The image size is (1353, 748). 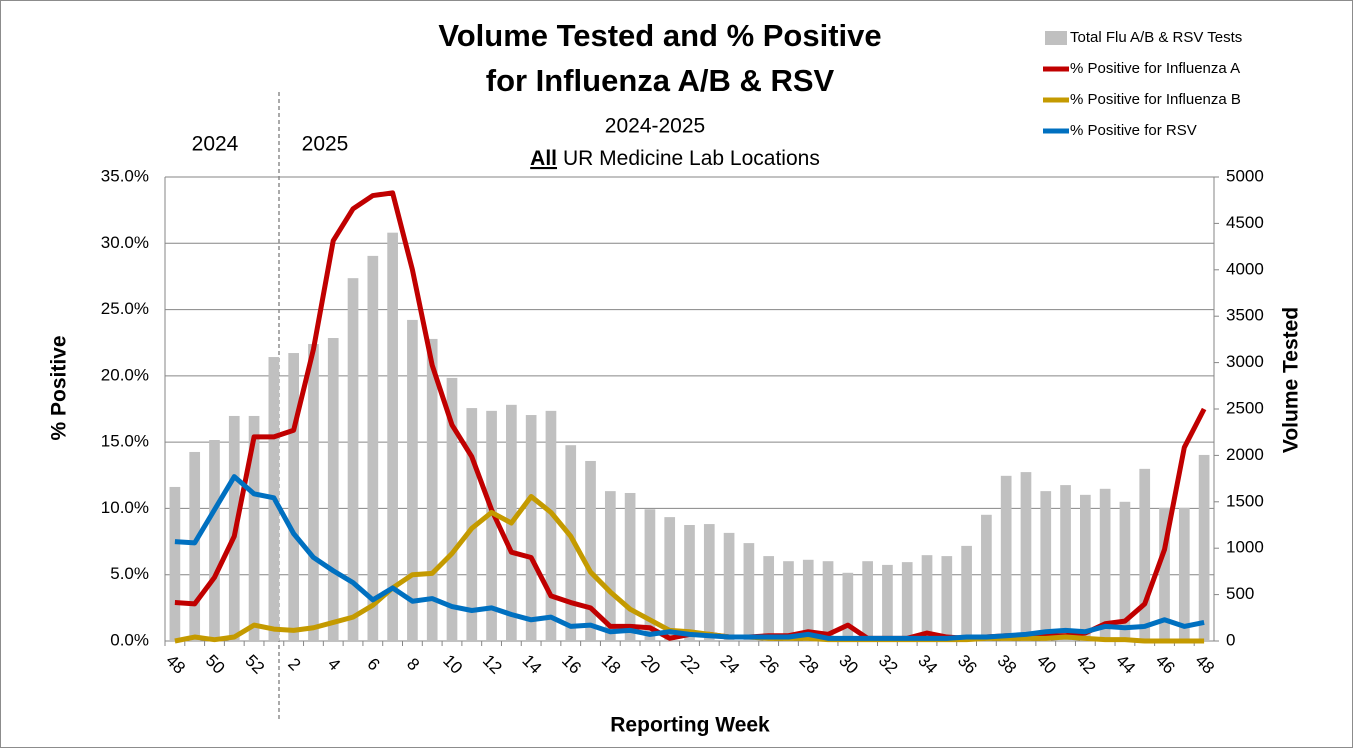 What do you see at coordinates (1245, 222) in the screenshot?
I see `y2-tick-label: 4500` at bounding box center [1245, 222].